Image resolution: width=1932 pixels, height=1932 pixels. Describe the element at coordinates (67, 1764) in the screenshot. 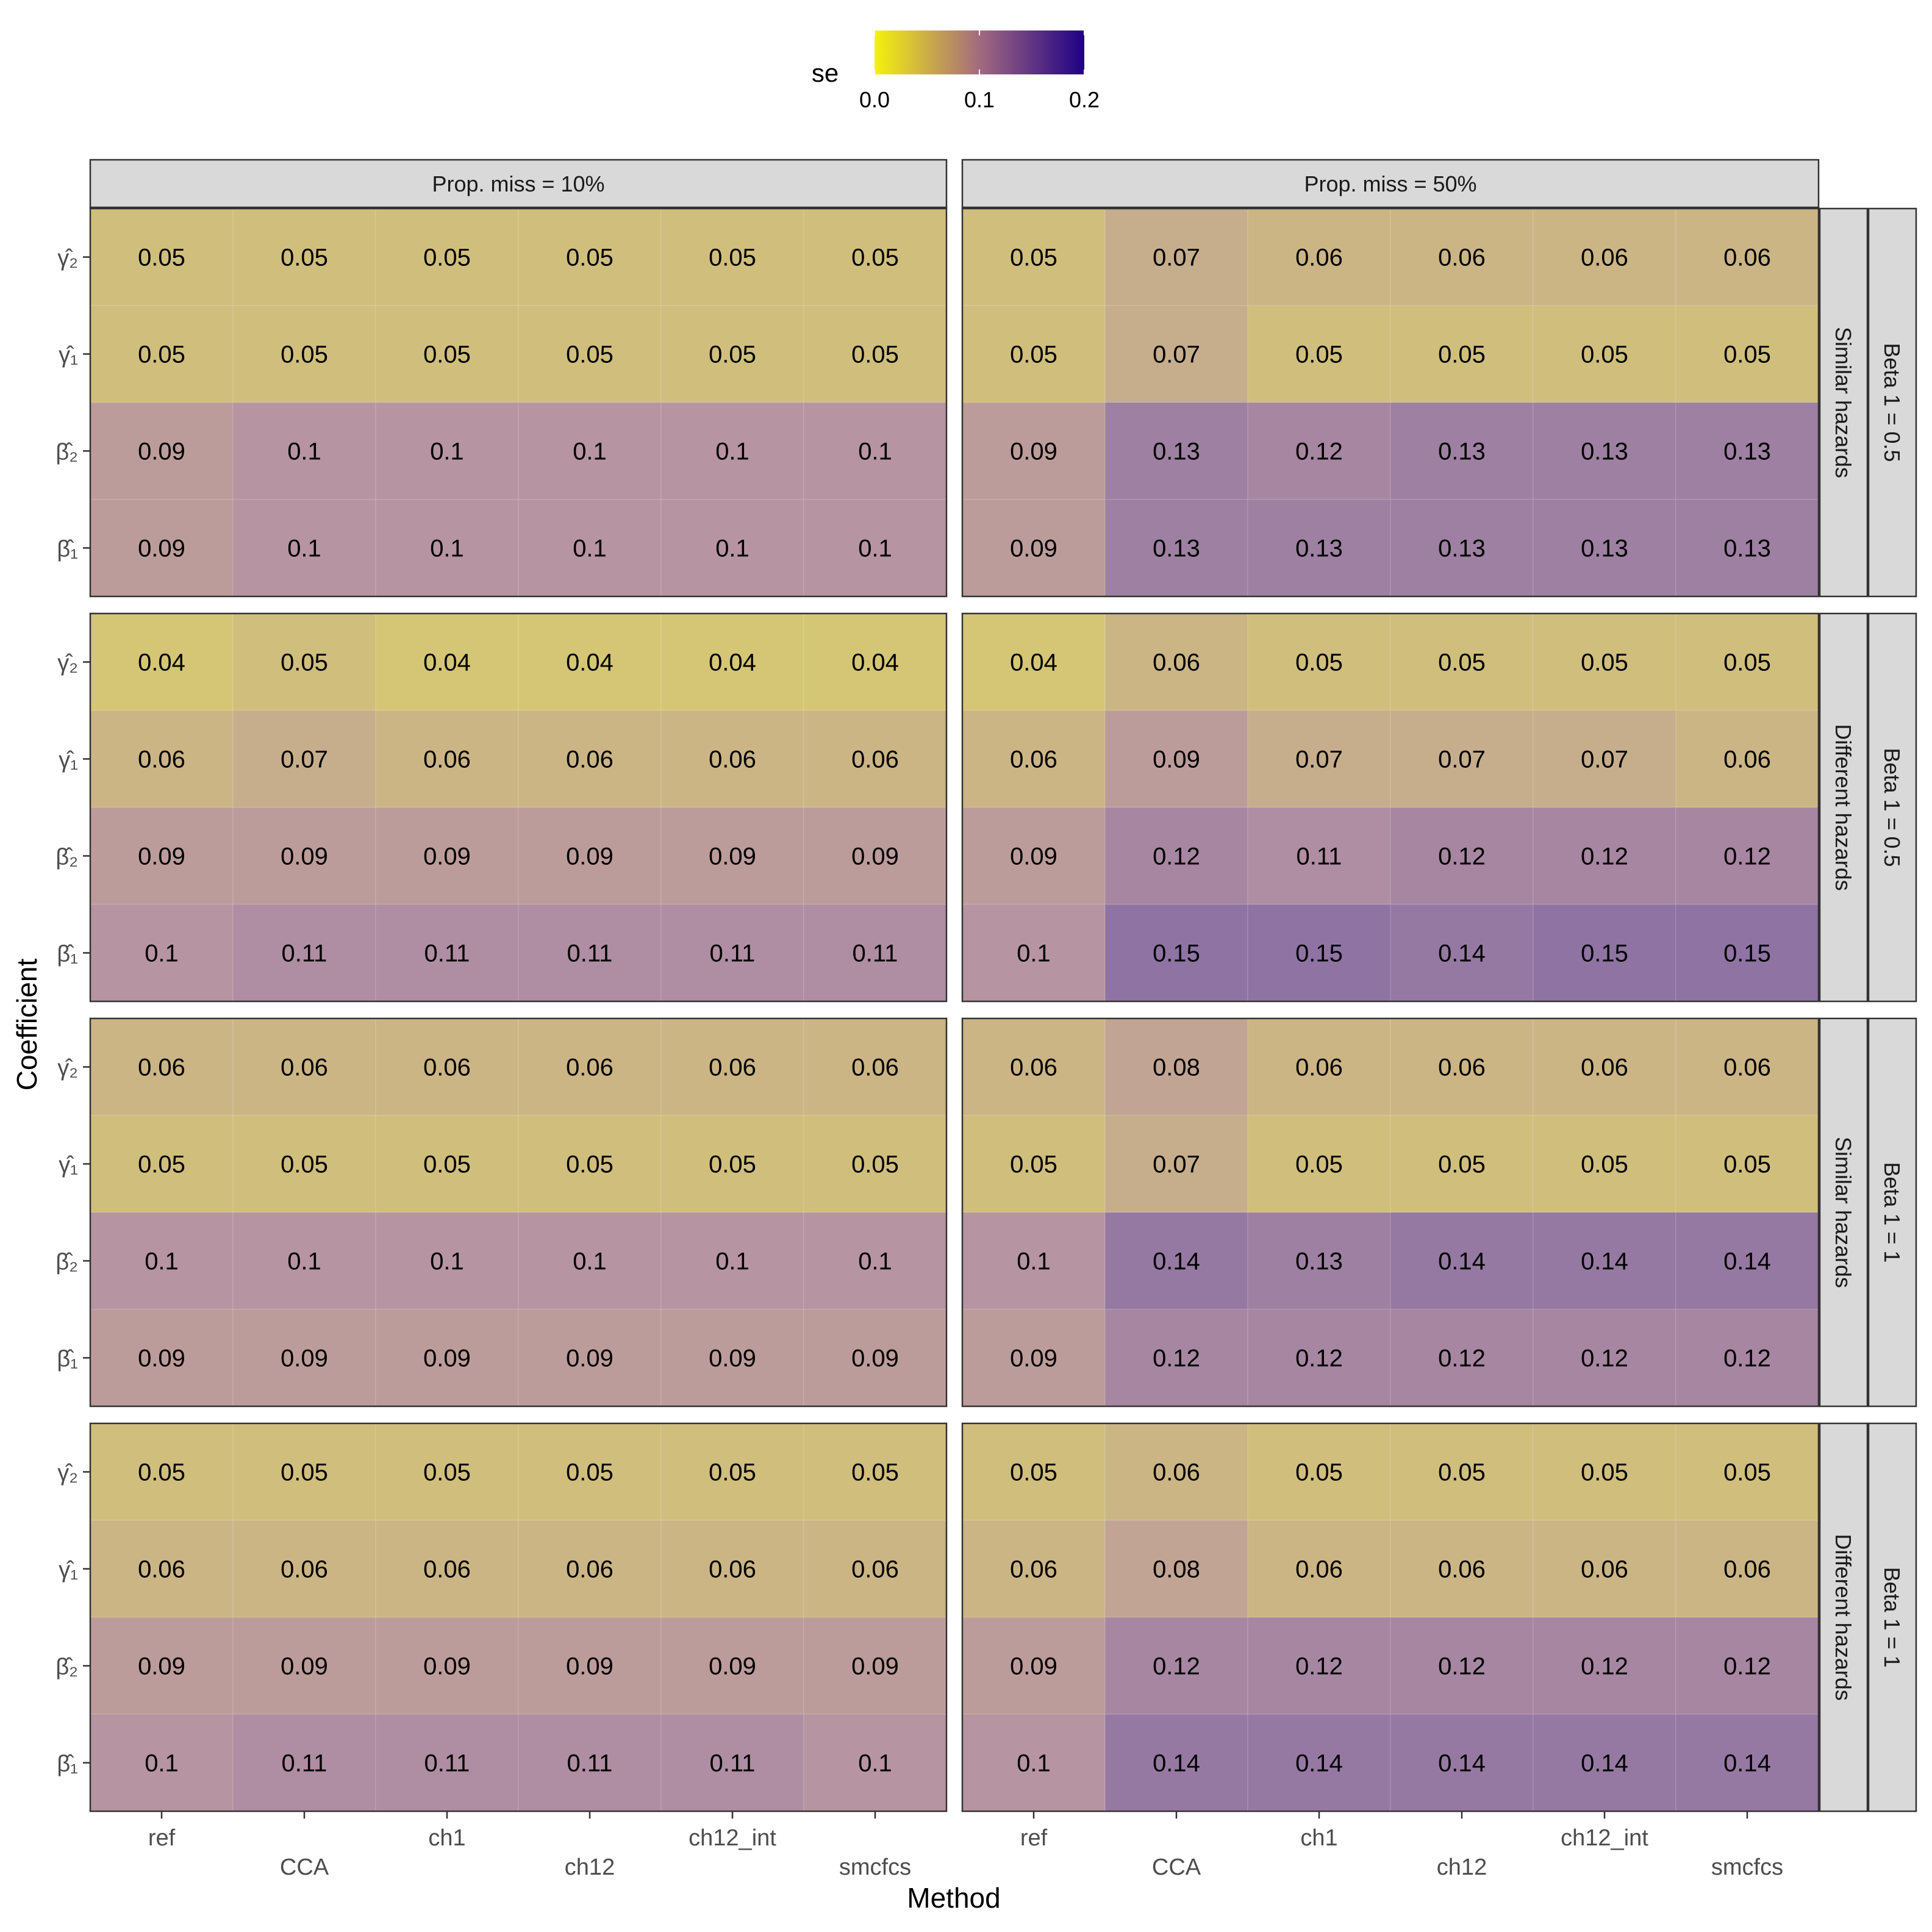

I see `y-tick-label: β̂₁` at that location.